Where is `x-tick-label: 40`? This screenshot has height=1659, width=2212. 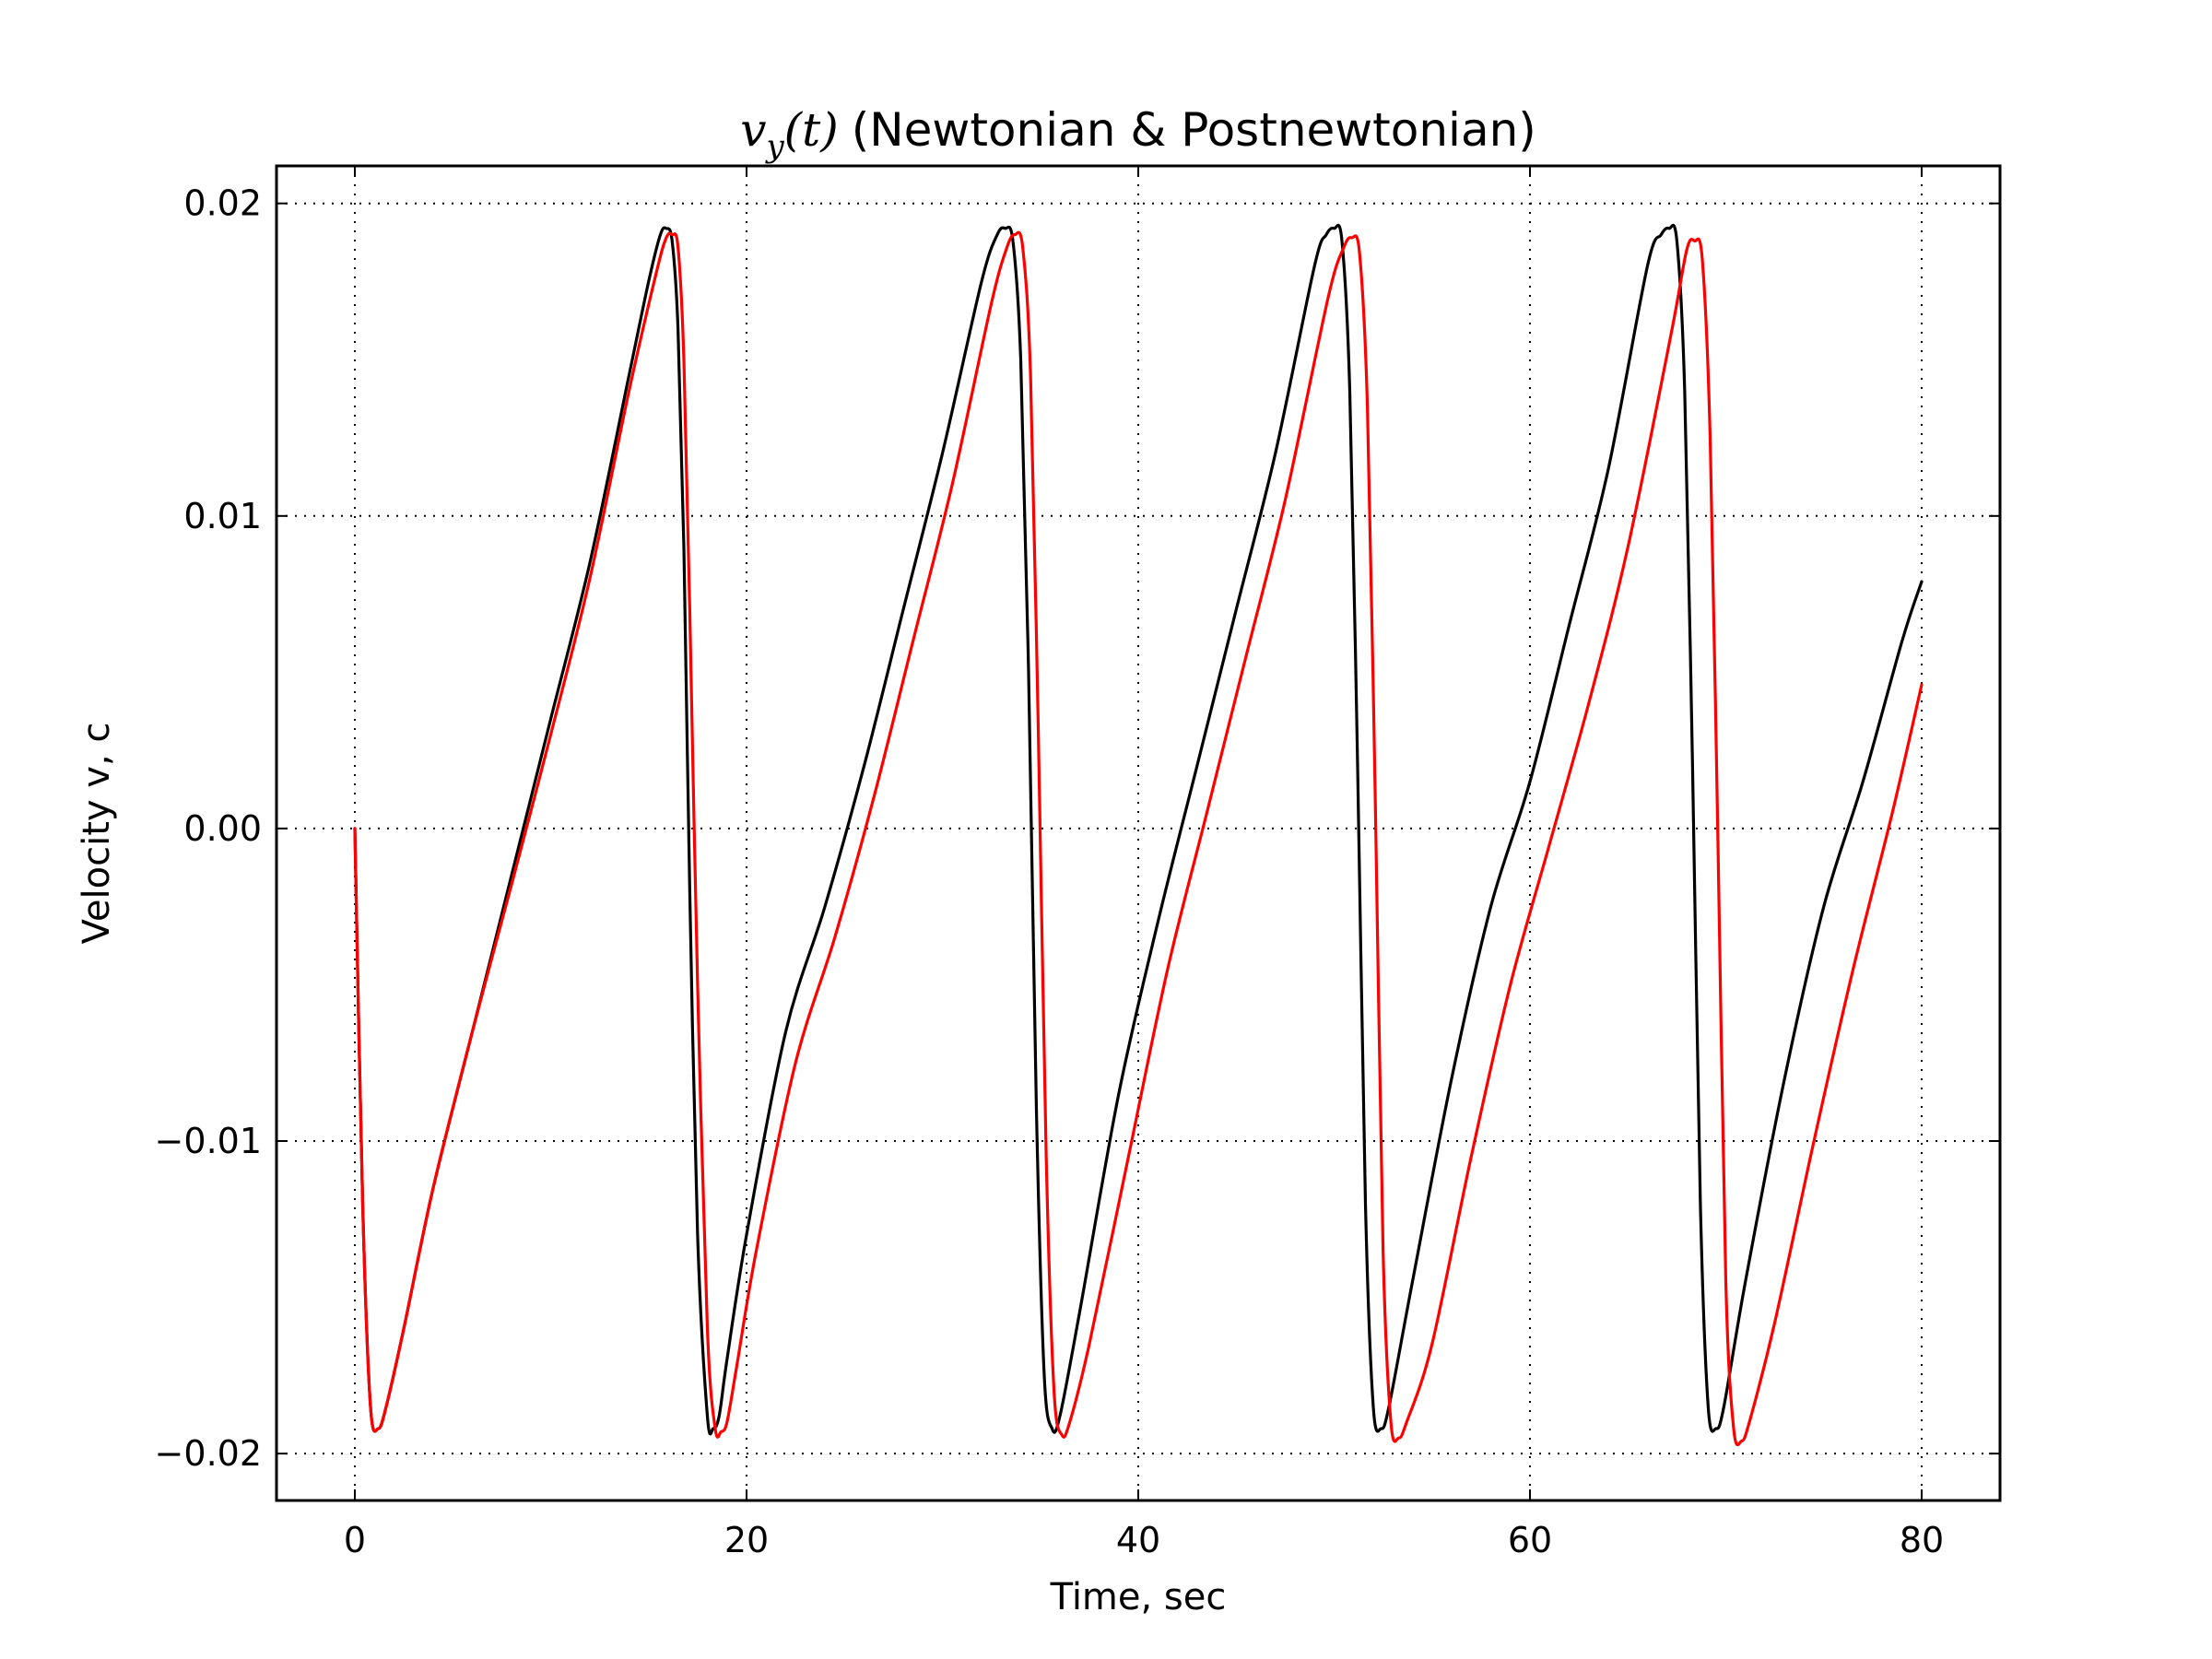 x-tick-label: 40 is located at coordinates (1138, 1540).